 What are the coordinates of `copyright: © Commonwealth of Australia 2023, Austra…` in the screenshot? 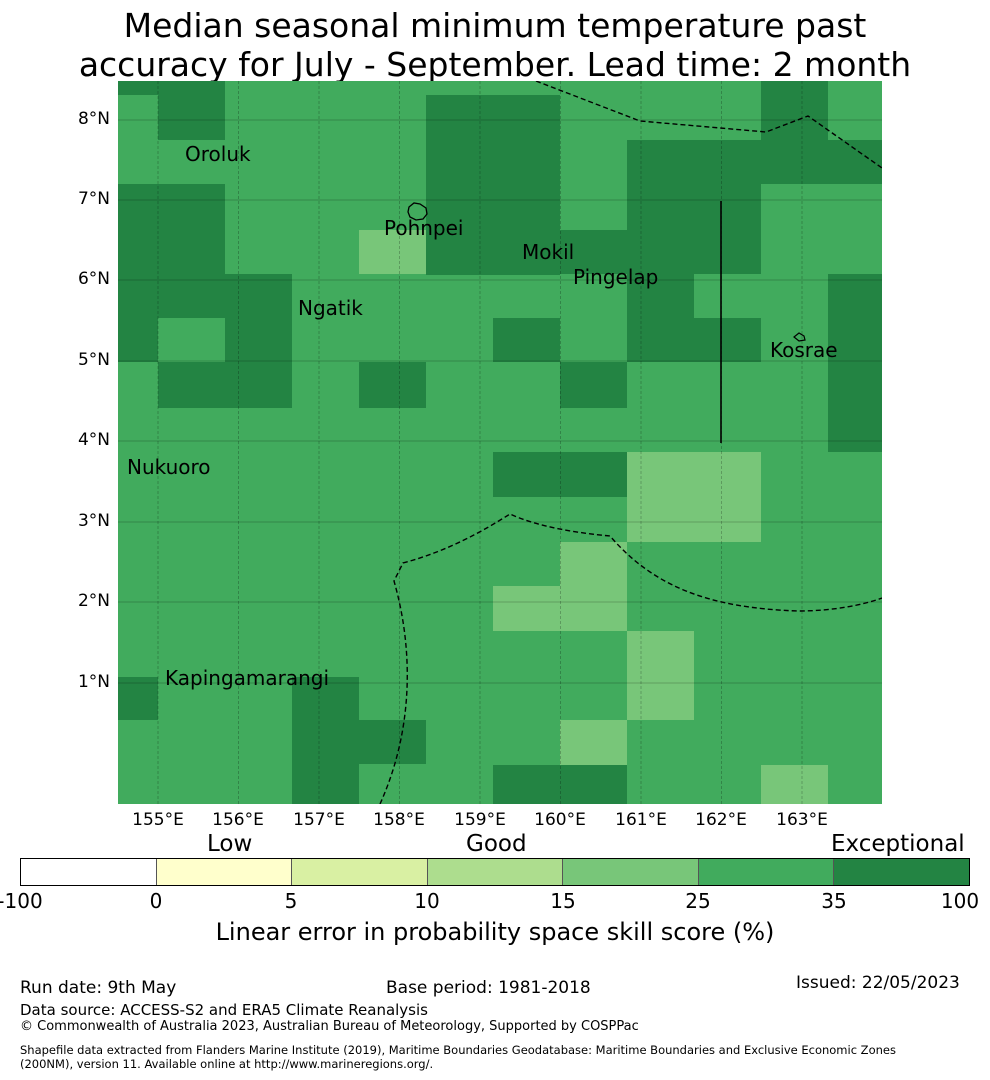 It's located at (329, 1026).